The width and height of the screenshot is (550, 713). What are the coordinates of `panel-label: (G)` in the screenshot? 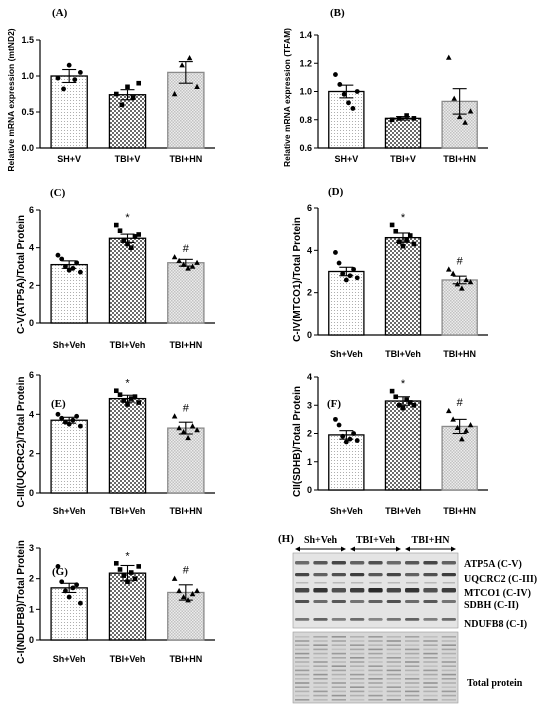 It's located at (60, 572).